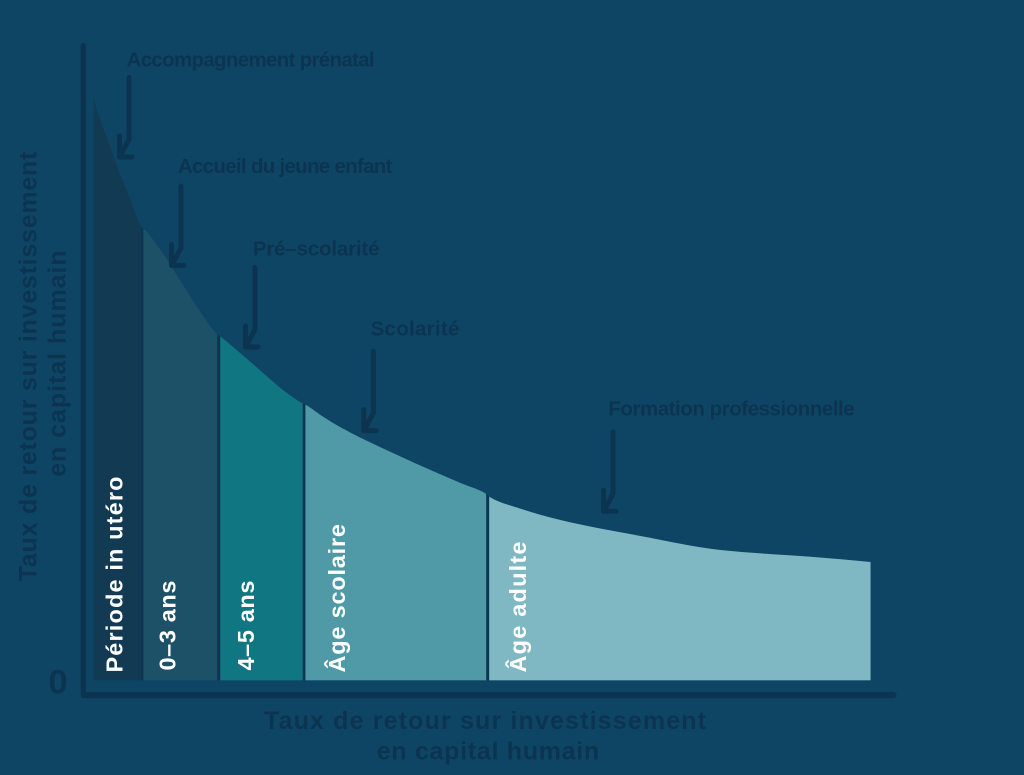  I want to click on svg-text: Accueil du jeune enfant, so click(285, 166).